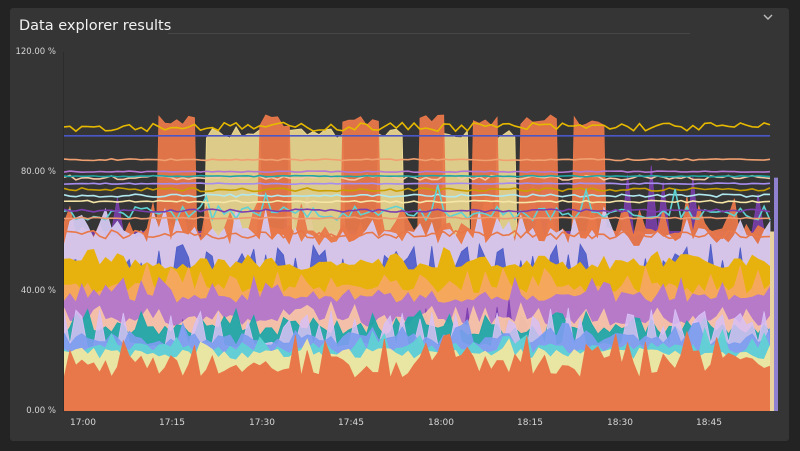 This screenshot has width=800, height=451. What do you see at coordinates (709, 423) in the screenshot?
I see `x-tick-label: 18:45` at bounding box center [709, 423].